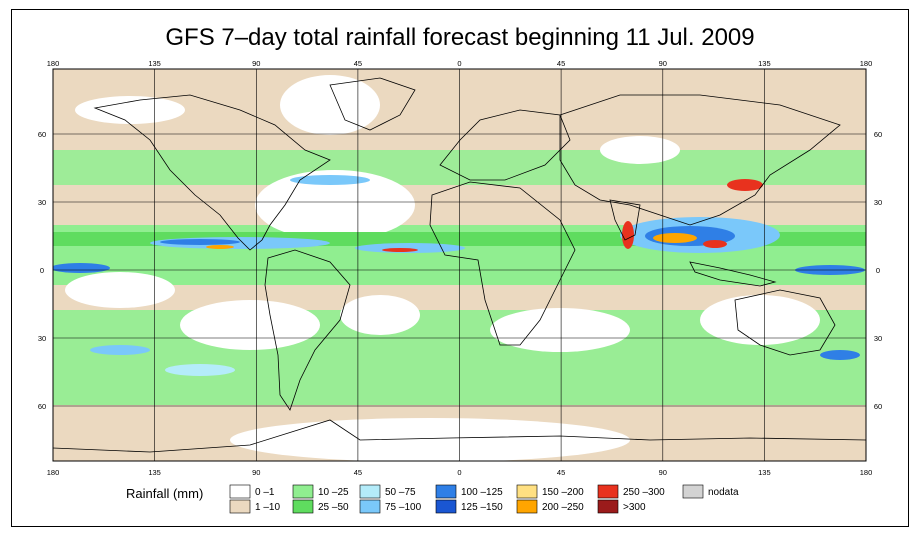 The height and width of the screenshot is (539, 920). I want to click on legend-label: 125 –150, so click(482, 507).